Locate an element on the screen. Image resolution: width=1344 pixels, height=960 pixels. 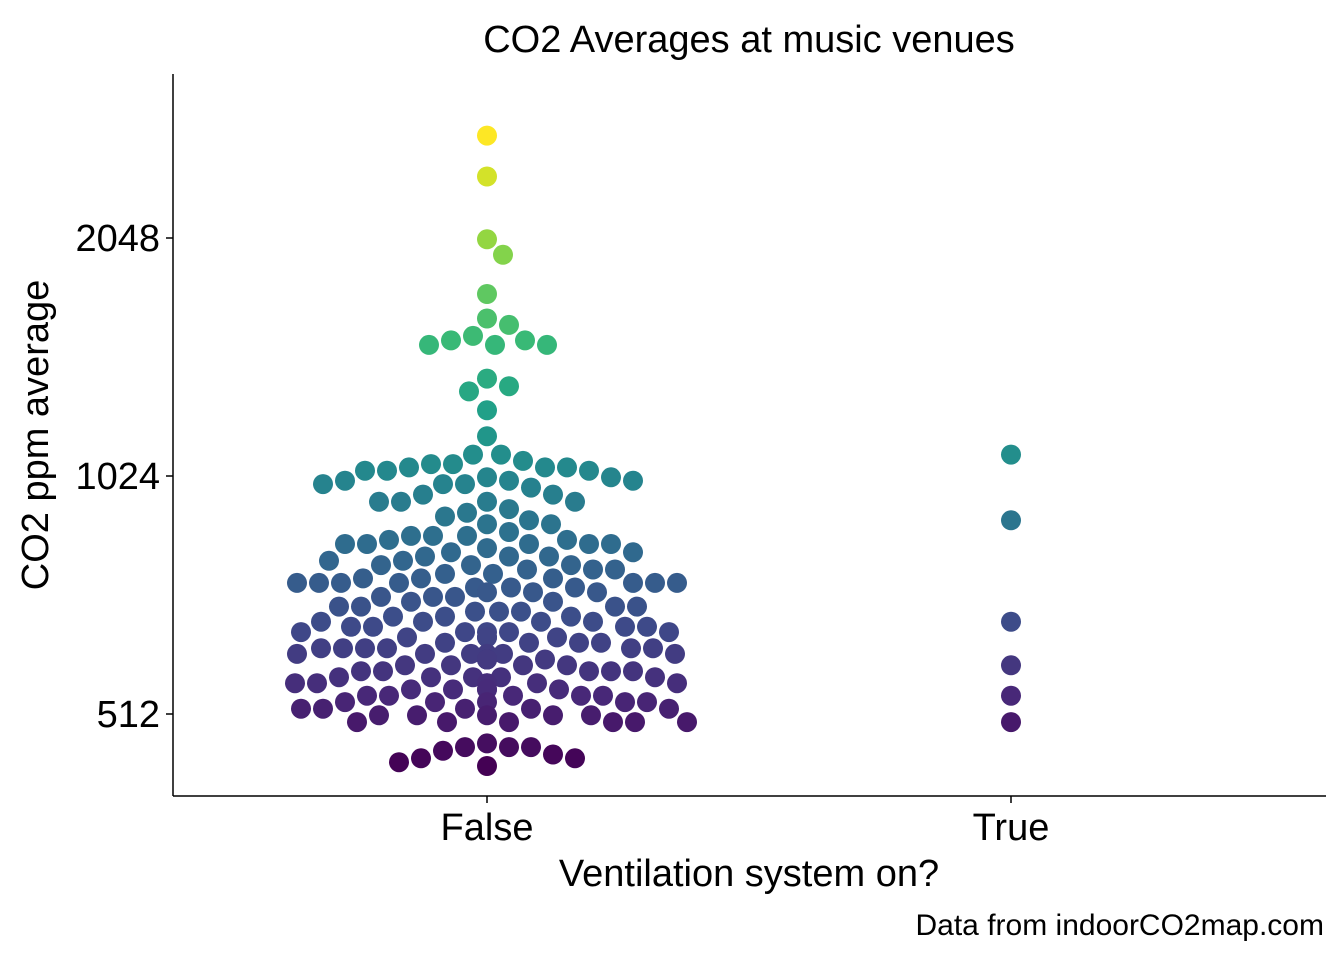
y-axis-title: CO2 ppm average is located at coordinates (36, 435).